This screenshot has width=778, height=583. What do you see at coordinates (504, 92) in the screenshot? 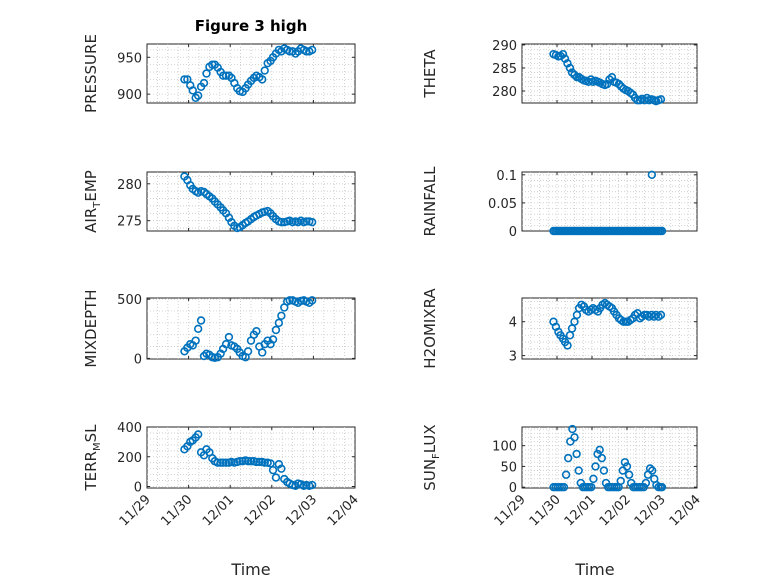
I see `y-tick-label: 280` at bounding box center [504, 92].